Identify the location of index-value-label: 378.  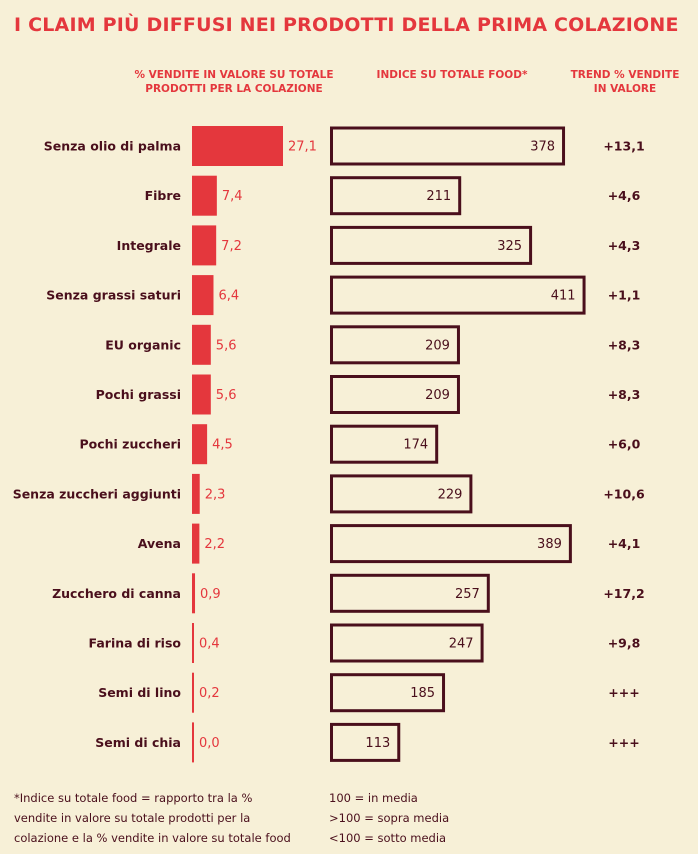
(542, 147).